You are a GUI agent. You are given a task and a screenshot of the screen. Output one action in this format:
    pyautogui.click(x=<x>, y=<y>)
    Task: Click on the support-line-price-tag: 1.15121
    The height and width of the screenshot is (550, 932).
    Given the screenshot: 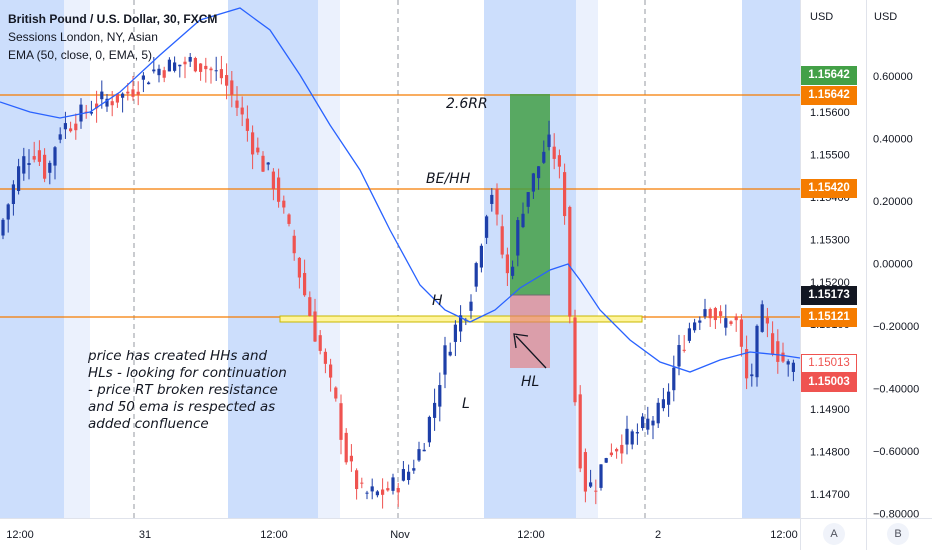 What is the action you would take?
    pyautogui.click(x=829, y=317)
    